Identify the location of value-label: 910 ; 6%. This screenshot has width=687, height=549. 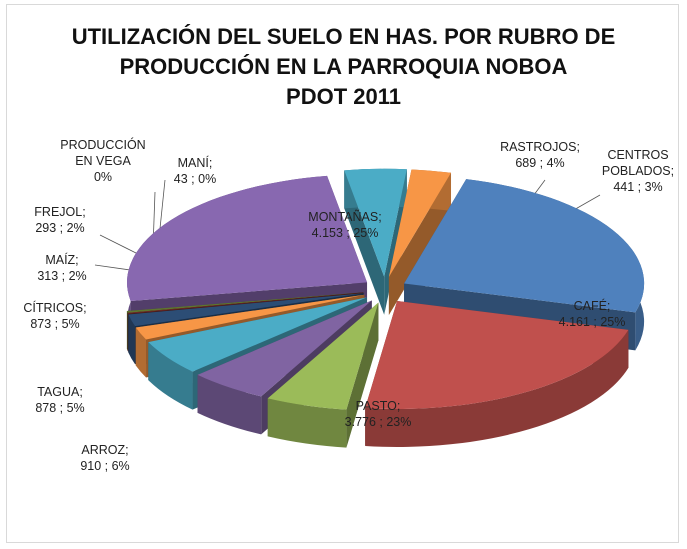
(105, 466).